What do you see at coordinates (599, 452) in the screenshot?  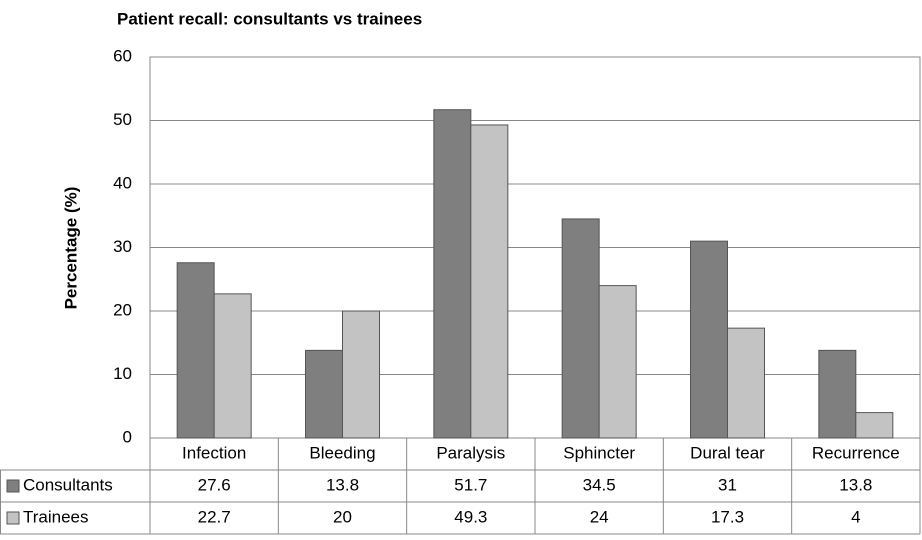 I see `x-tick-label: Sphincter` at bounding box center [599, 452].